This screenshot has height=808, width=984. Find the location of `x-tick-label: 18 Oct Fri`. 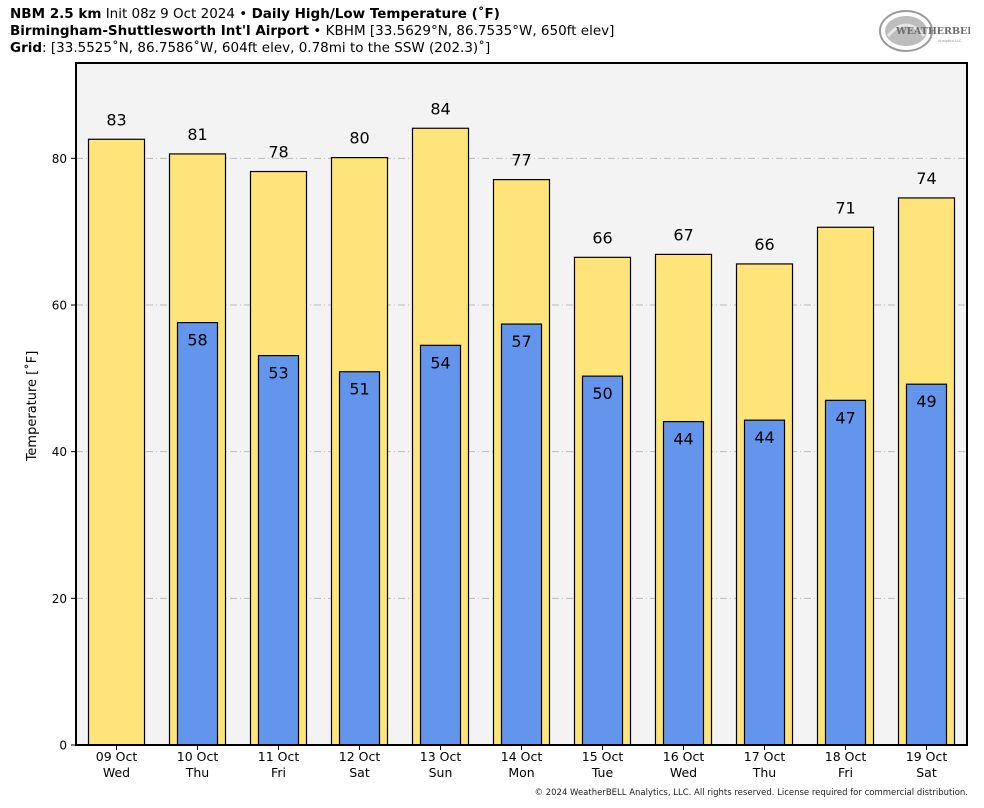

x-tick-label: 18 Oct Fri is located at coordinates (846, 764).